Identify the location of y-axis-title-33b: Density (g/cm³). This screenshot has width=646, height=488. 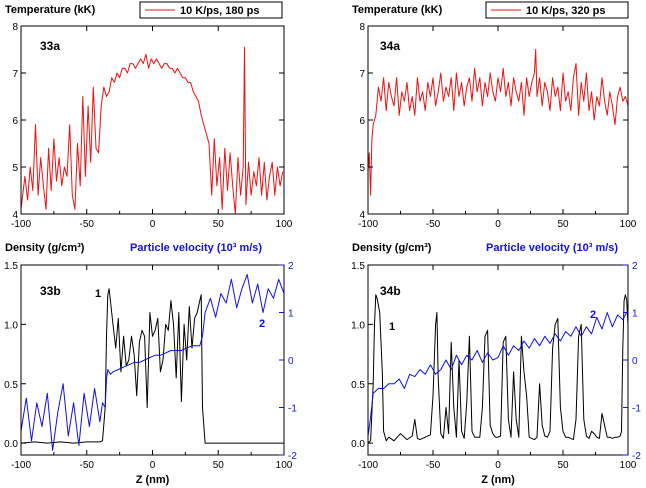
(45, 248).